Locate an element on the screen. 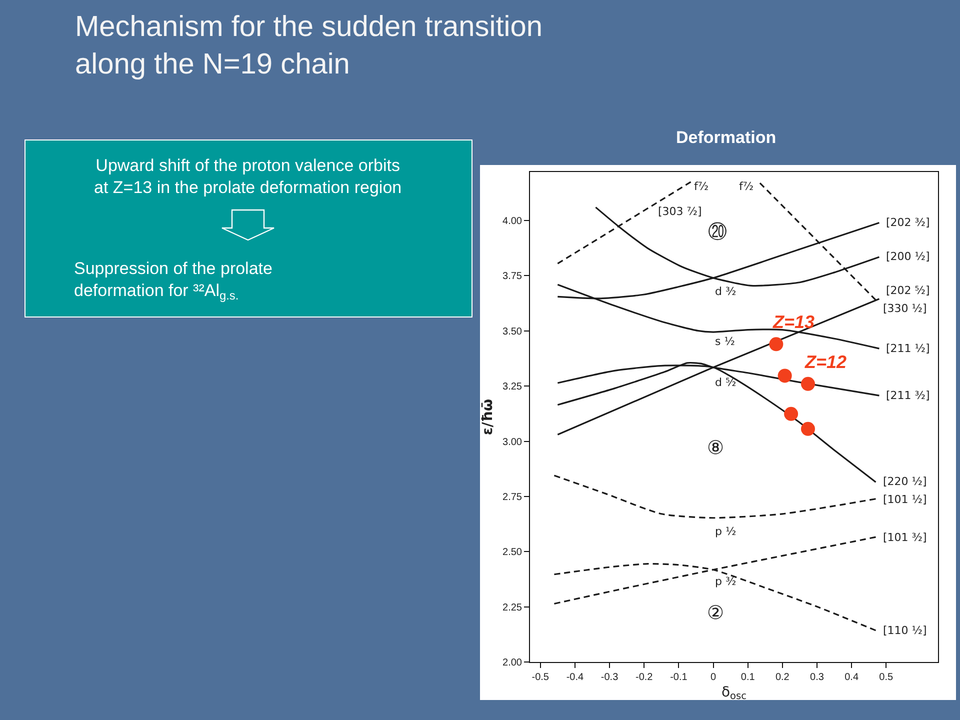 This screenshot has width=960, height=720. y-tick-label: 3.75 is located at coordinates (512, 276).